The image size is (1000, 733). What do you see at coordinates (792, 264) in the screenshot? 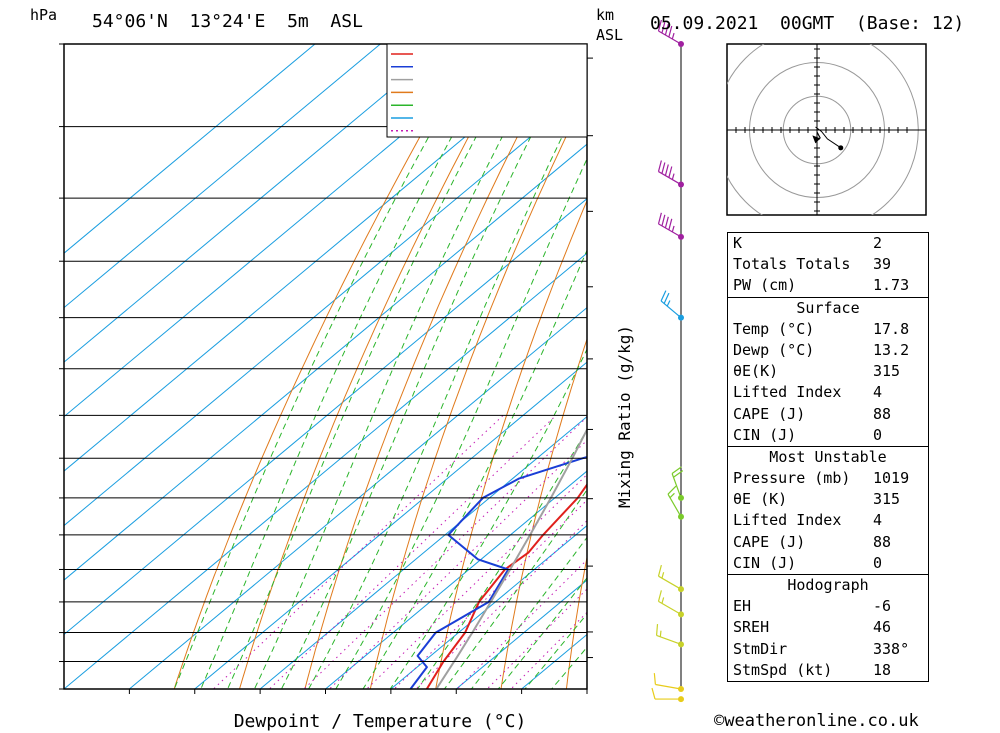
I see `index-label: Totals Totals` at bounding box center [792, 264].